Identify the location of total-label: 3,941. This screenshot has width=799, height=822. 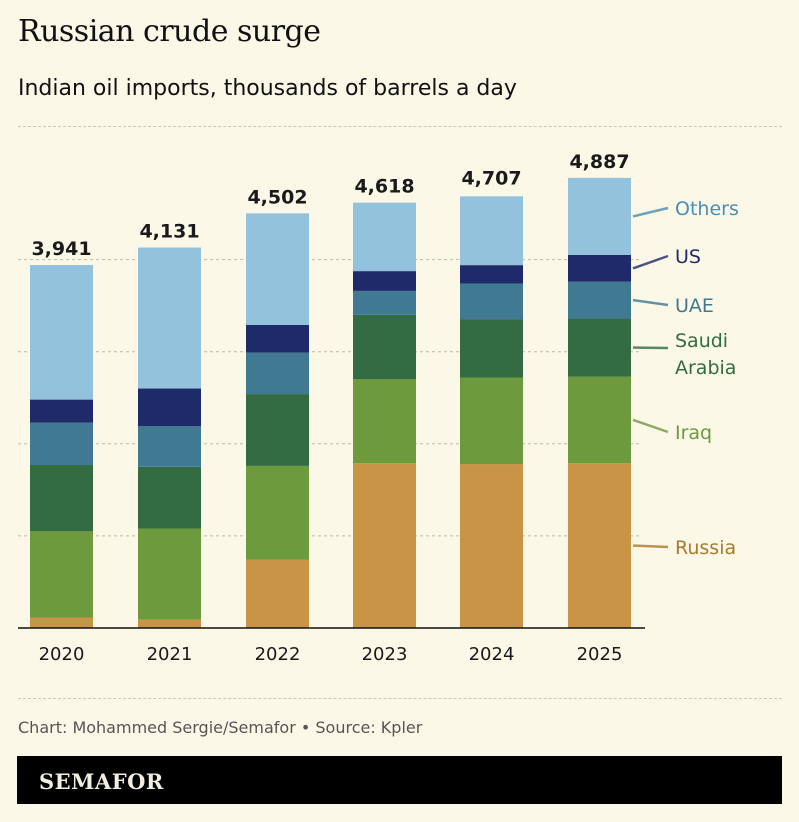
(61, 249).